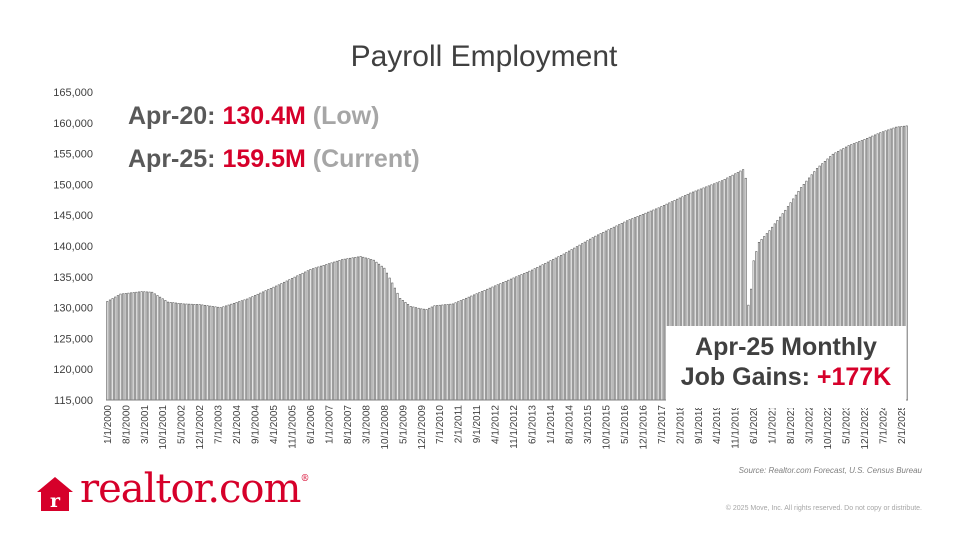 Image resolution: width=960 pixels, height=540 pixels. What do you see at coordinates (293, 427) in the screenshot?
I see `x-tick-label: 11/1/2005` at bounding box center [293, 427].